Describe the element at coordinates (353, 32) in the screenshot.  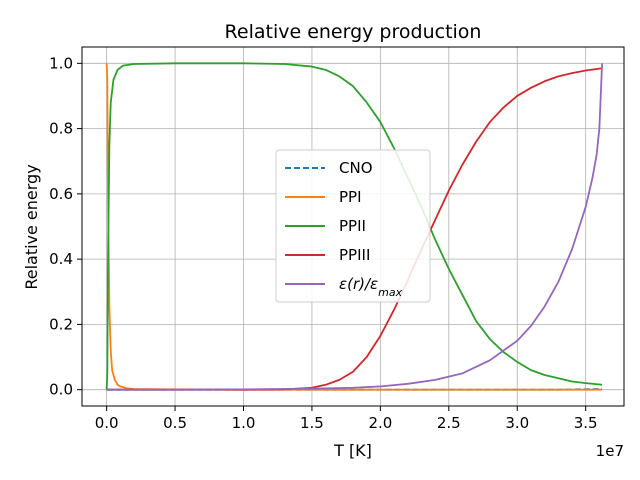
I see `chart-title: Relative energy production` at that location.